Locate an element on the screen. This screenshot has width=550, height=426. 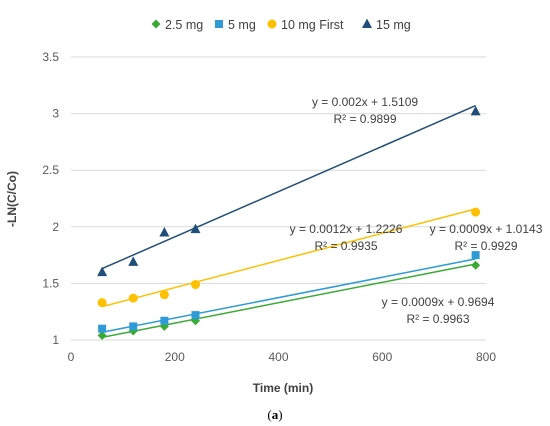
figure-caption: (a) is located at coordinates (274, 414).